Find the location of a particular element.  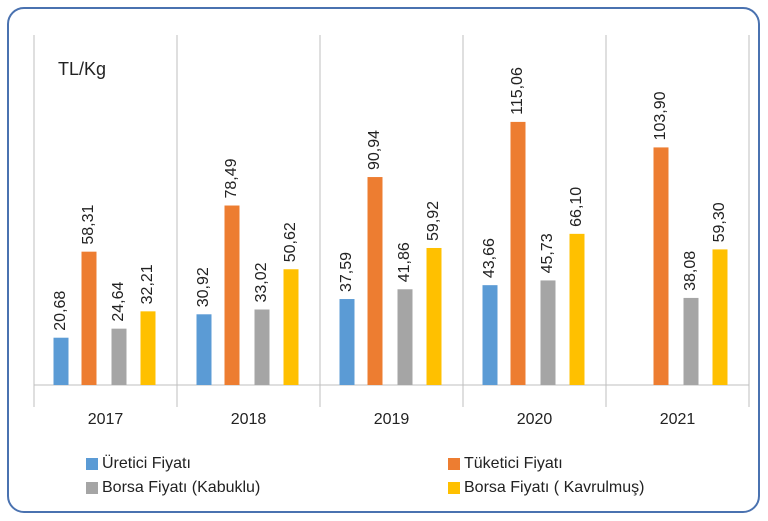

value-label: 41,86 is located at coordinates (404, 262).